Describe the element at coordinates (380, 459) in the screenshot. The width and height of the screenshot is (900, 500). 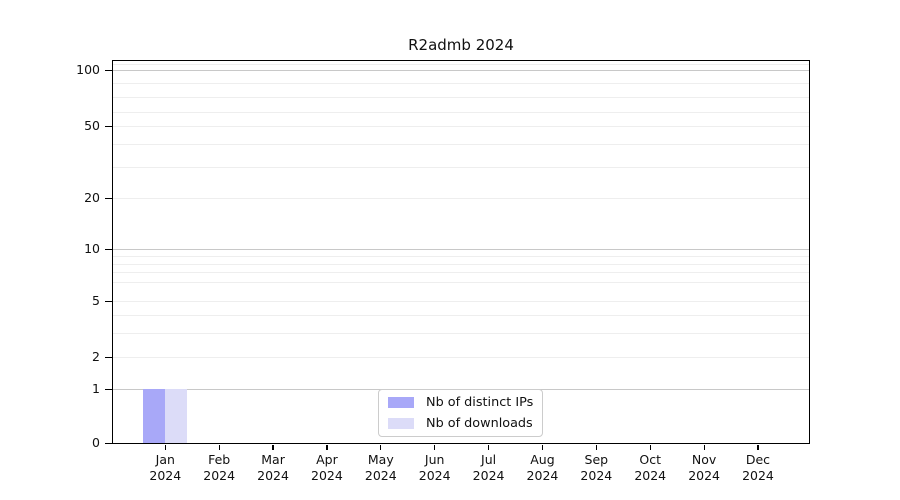
I see `x-tick-month: May` at that location.